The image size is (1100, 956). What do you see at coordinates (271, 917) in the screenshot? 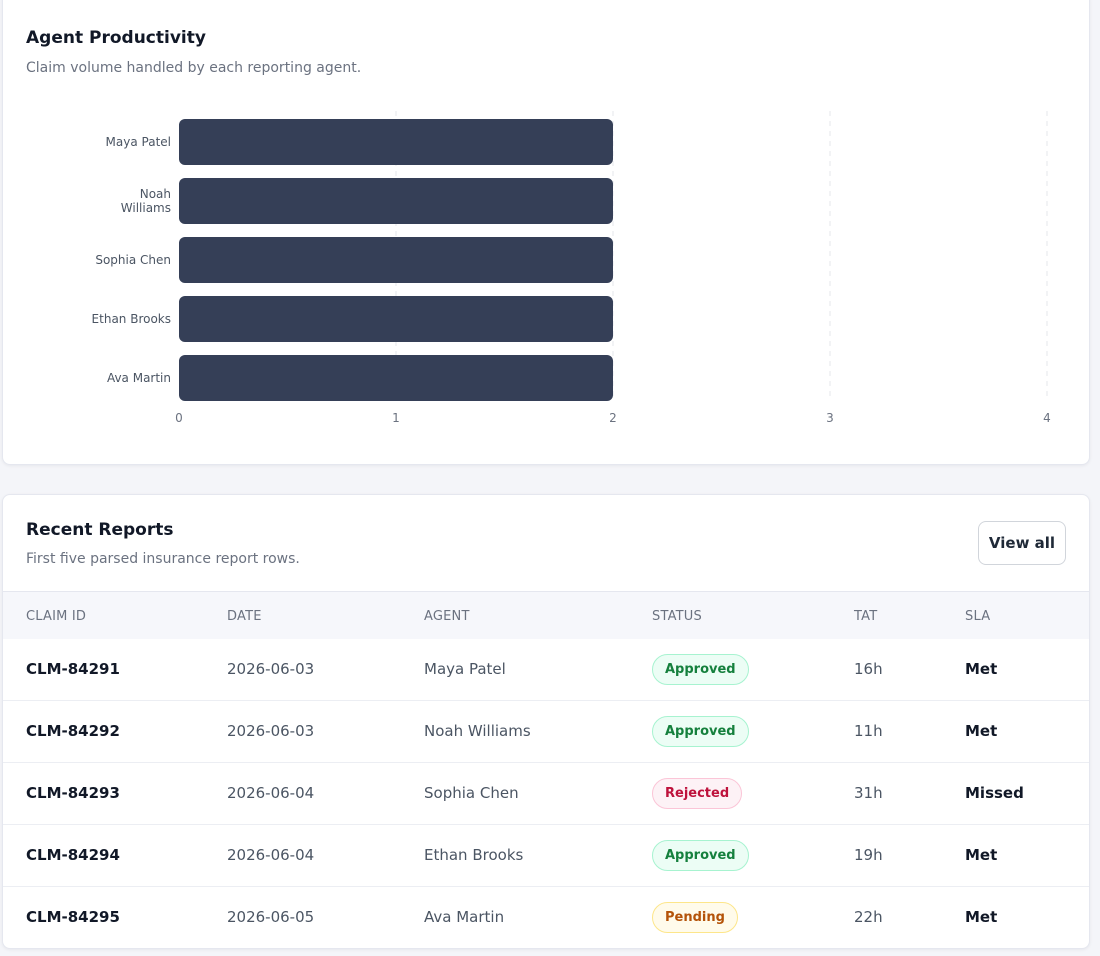
I see `date-cell: 2026-06-05` at bounding box center [271, 917].